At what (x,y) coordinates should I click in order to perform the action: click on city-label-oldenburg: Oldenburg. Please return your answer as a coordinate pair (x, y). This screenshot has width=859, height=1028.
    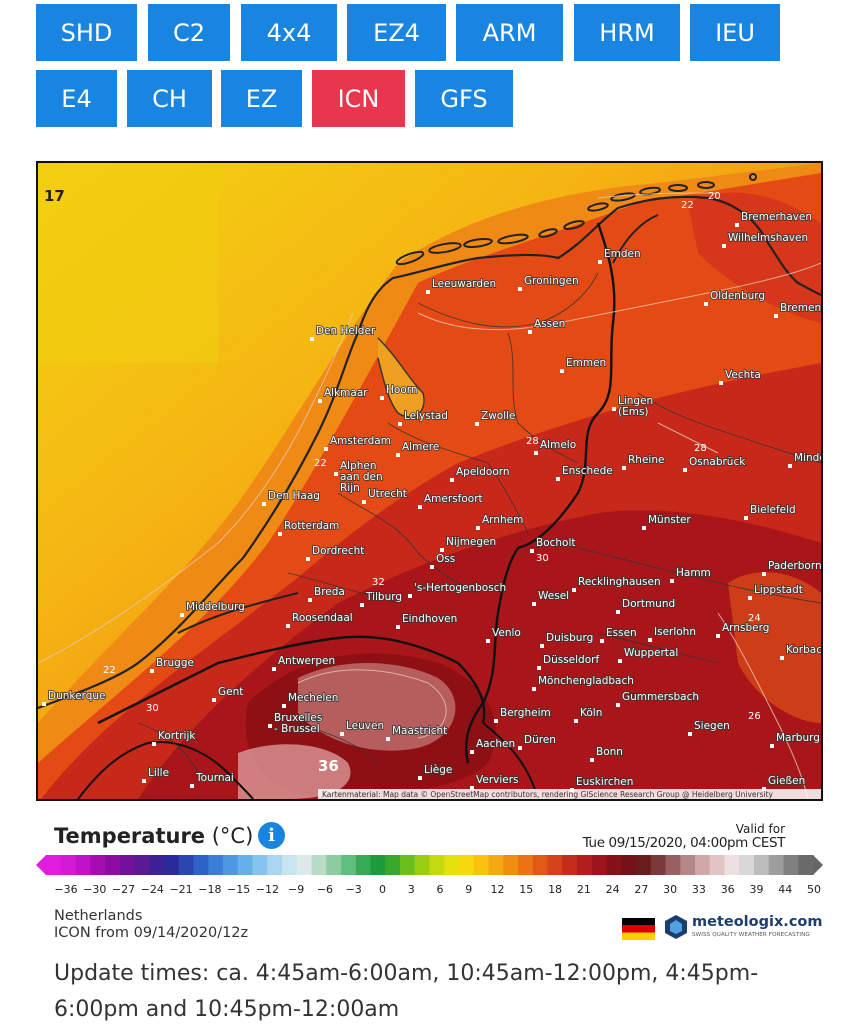
    Looking at the image, I should click on (737, 296).